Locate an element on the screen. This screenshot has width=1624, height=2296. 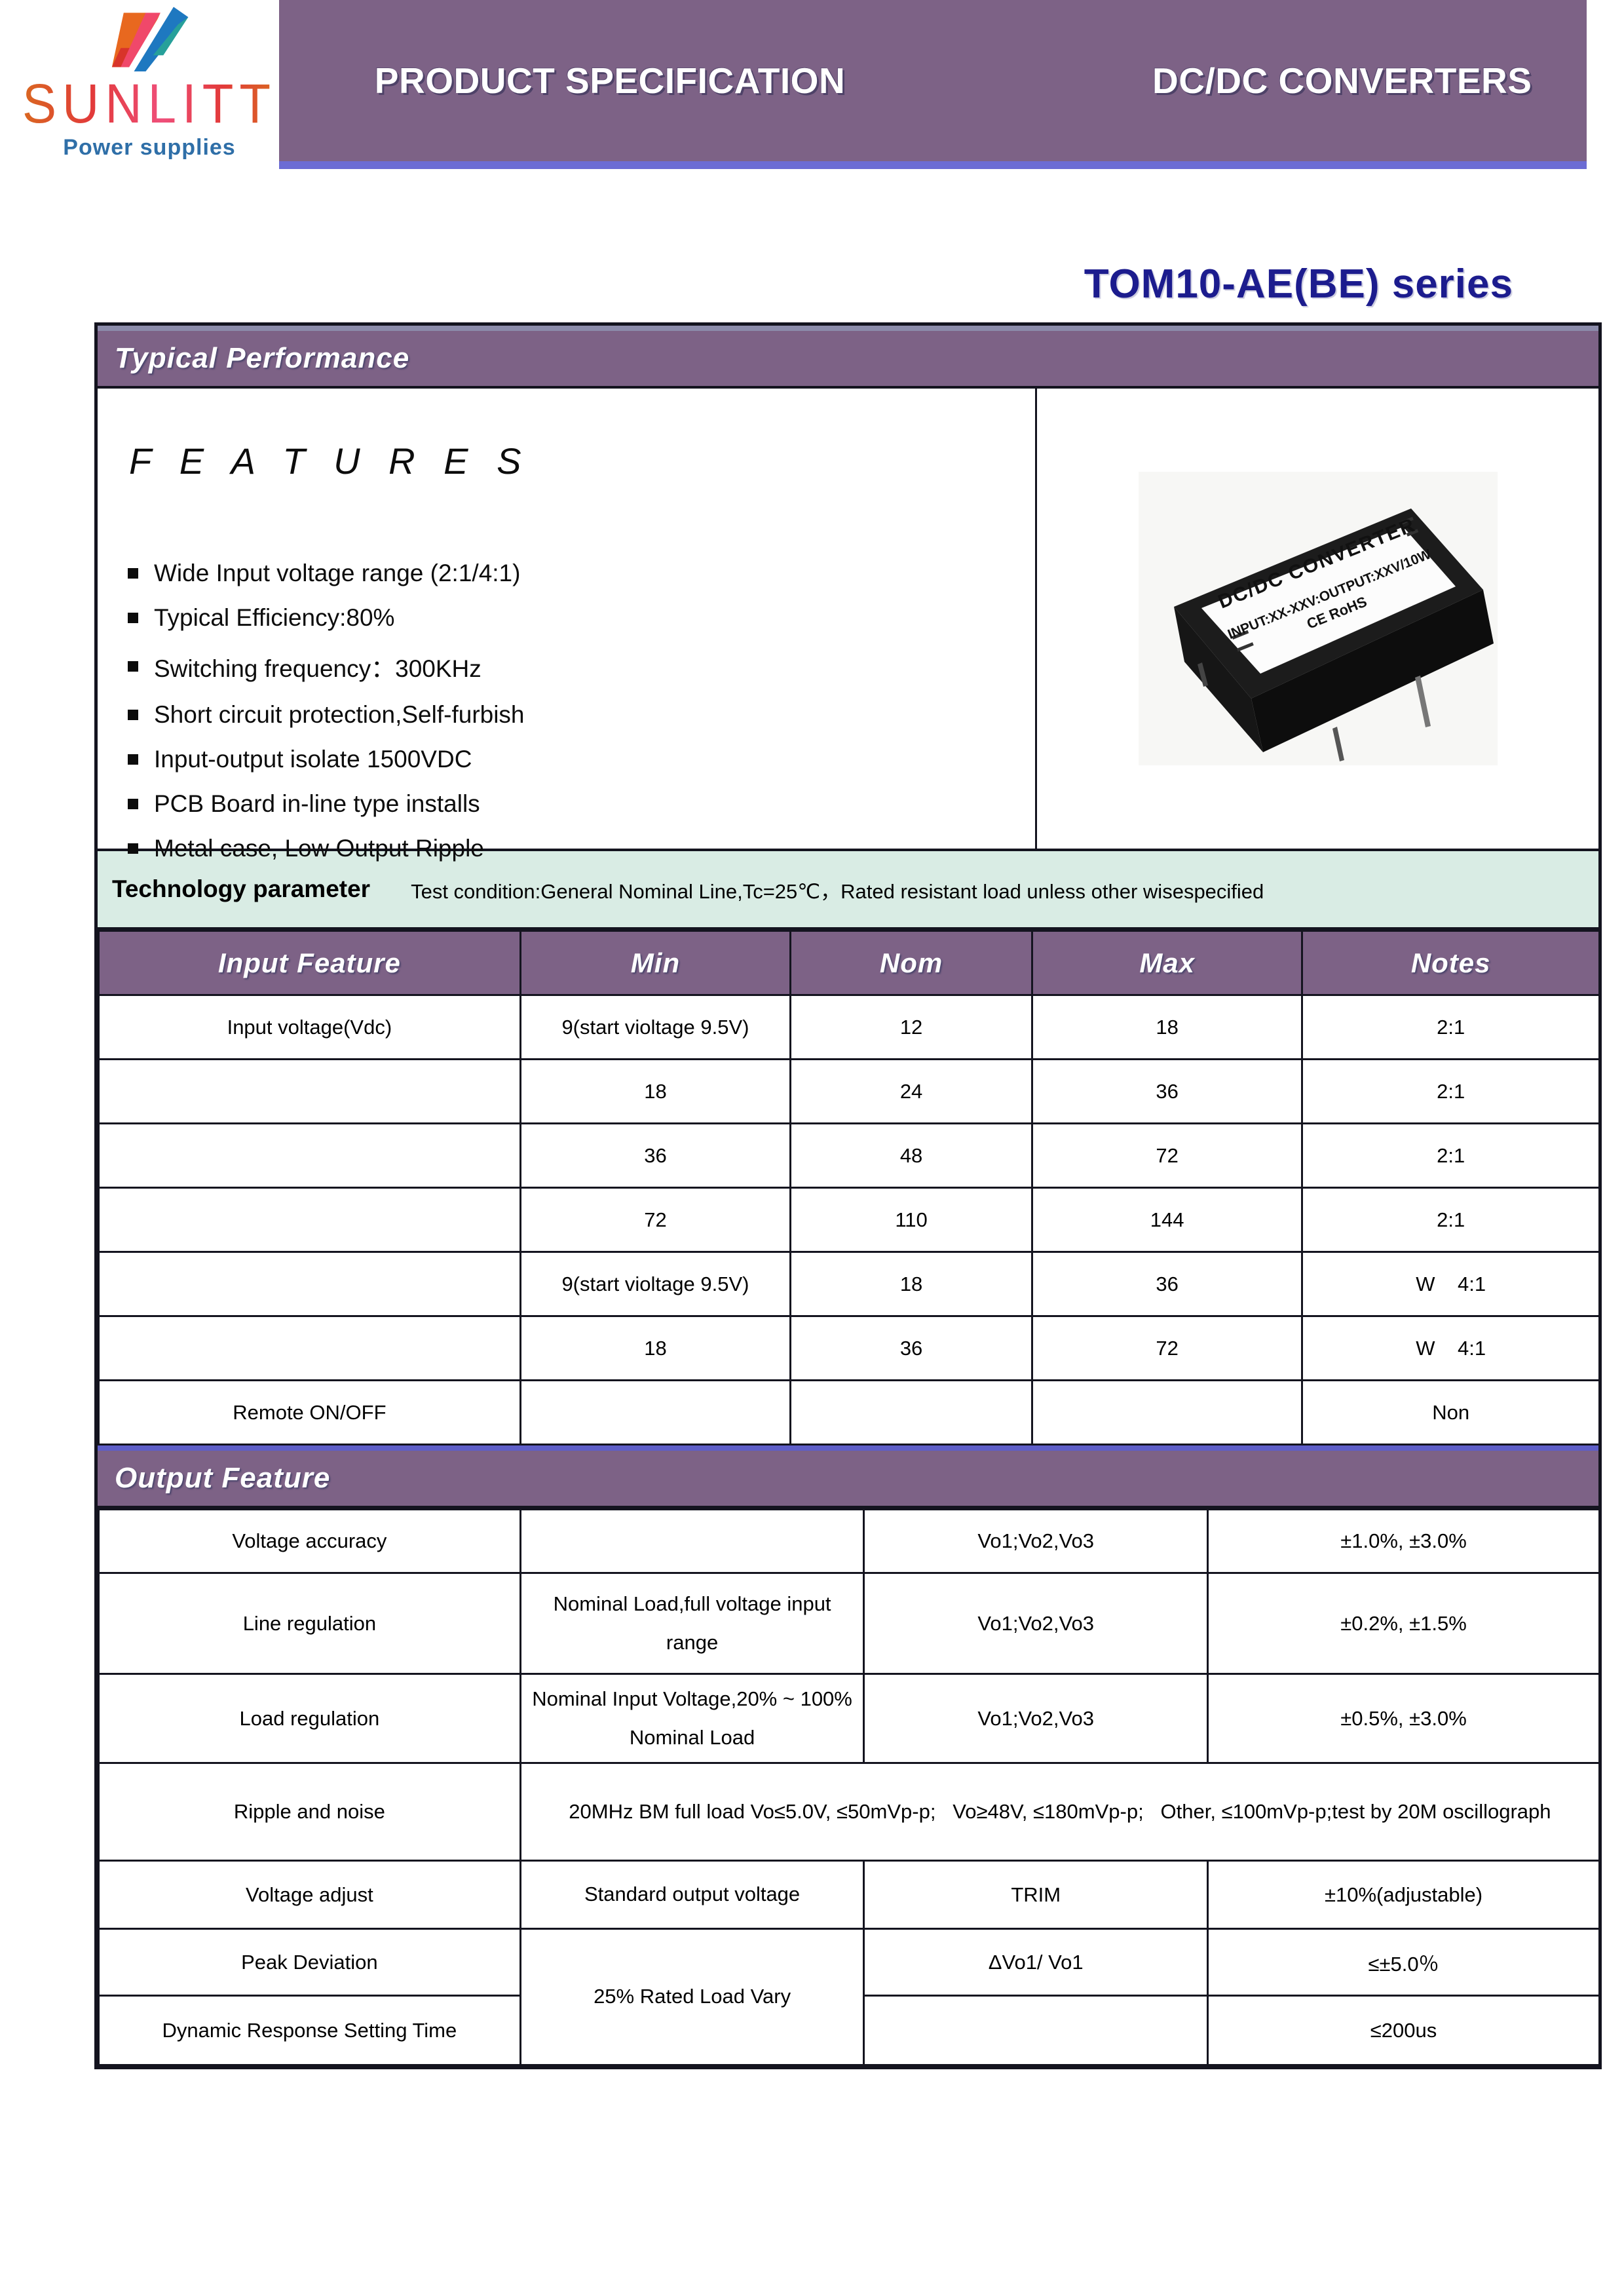
cell-nom: 48 is located at coordinates (911, 1155).